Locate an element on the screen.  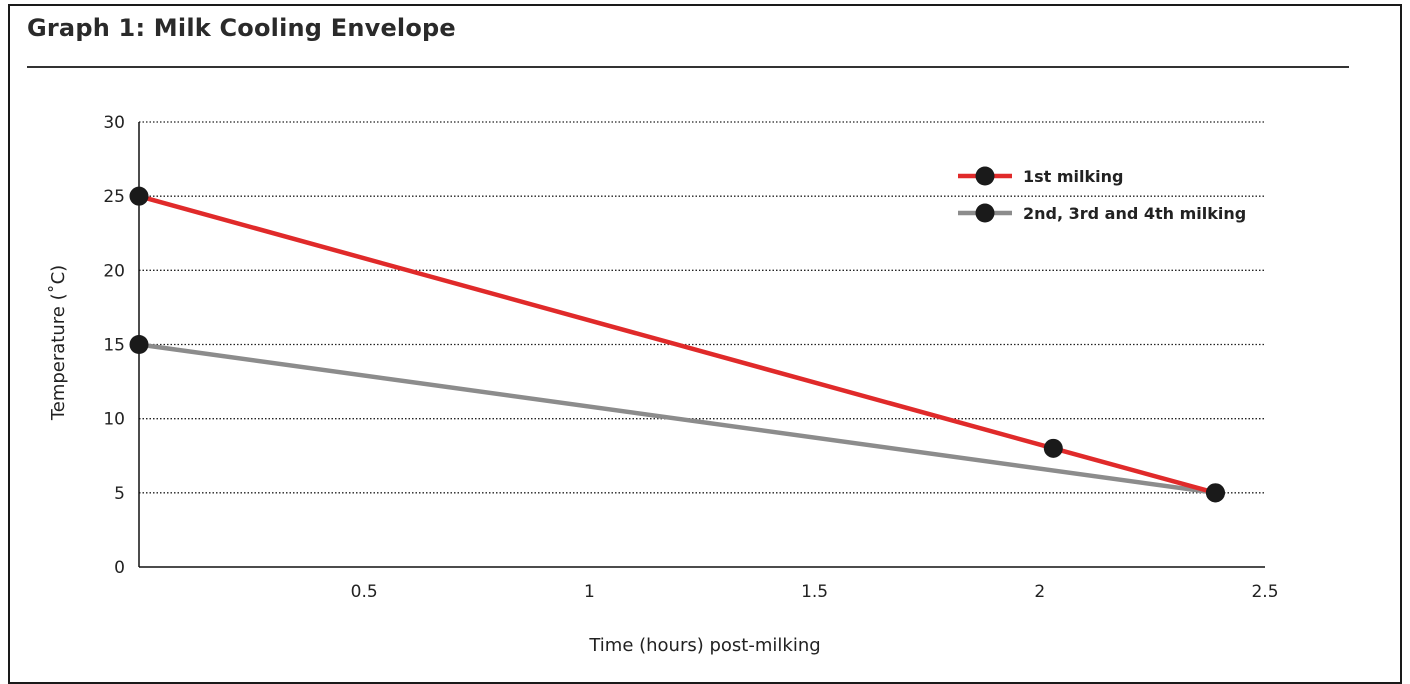
x-tick-label: 1.5 is located at coordinates (814, 592).